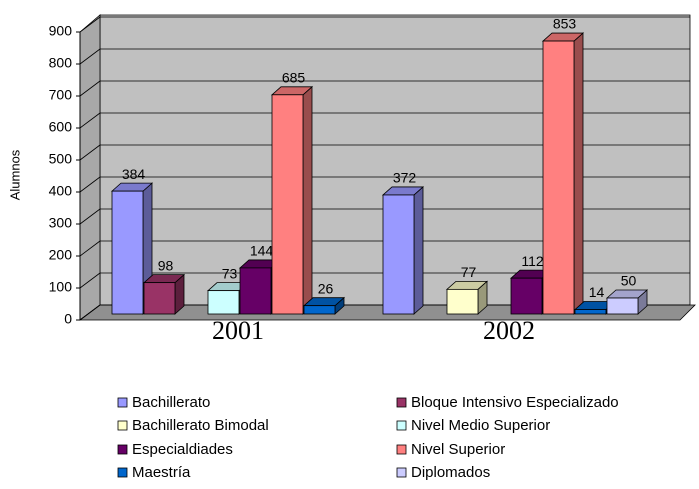 This screenshot has height=489, width=699. Describe the element at coordinates (171, 402) in the screenshot. I see `legend-label: Bachillerato` at that location.